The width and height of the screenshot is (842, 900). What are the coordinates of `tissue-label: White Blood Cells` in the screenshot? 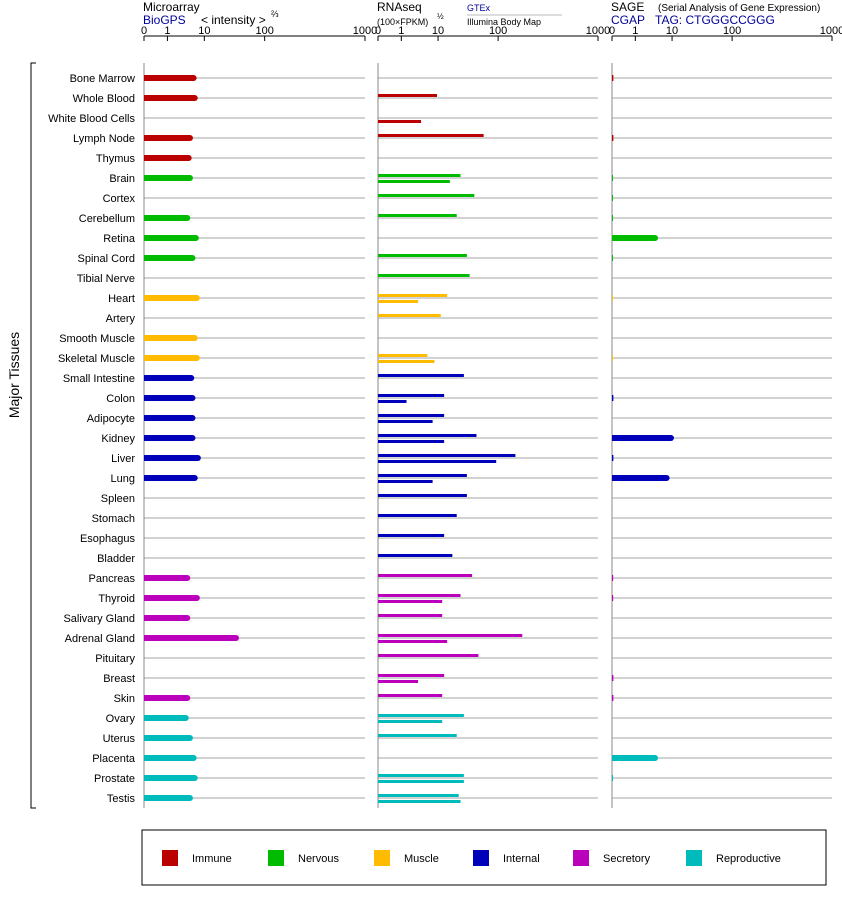 It's located at (91, 119).